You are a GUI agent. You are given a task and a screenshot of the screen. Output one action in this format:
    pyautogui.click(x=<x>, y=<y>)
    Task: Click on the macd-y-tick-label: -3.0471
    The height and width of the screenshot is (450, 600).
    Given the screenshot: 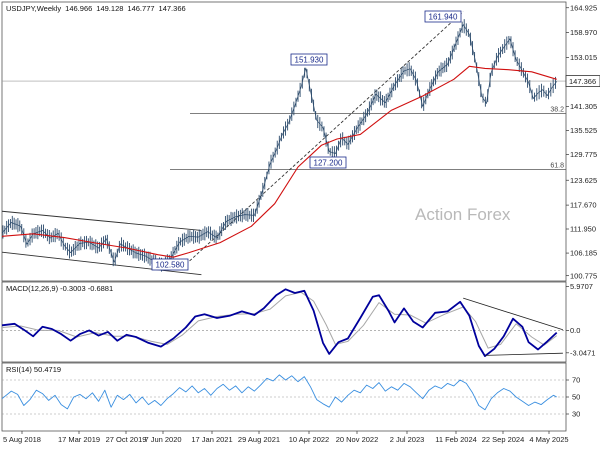 What is the action you would take?
    pyautogui.click(x=582, y=352)
    